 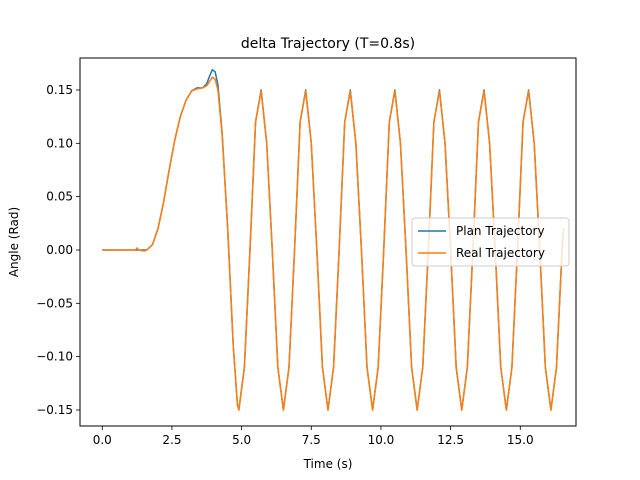 I want to click on x-tick-label: 7.5, so click(x=311, y=440).